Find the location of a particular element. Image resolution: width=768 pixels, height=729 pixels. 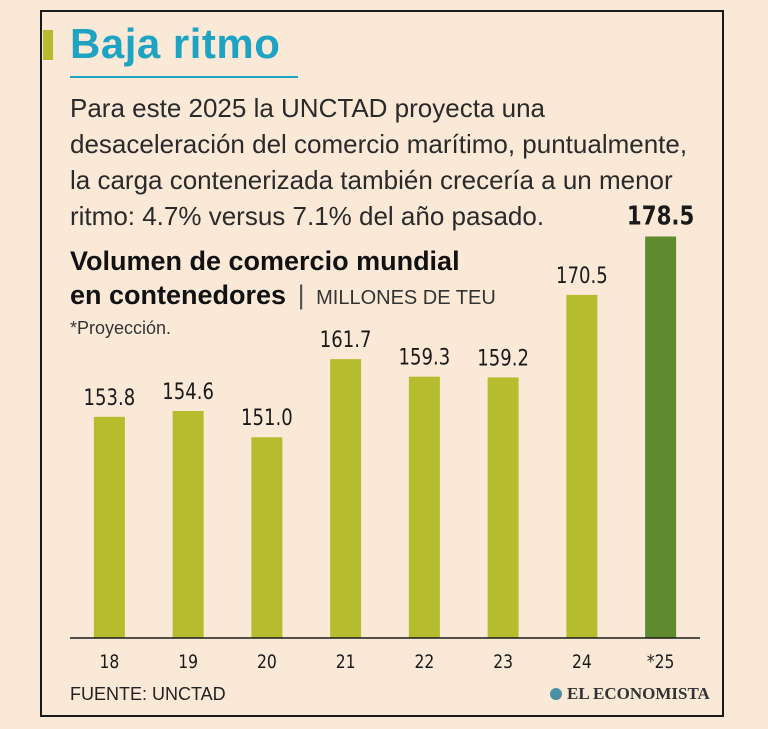

projection-note: *Proyección. is located at coordinates (121, 328).